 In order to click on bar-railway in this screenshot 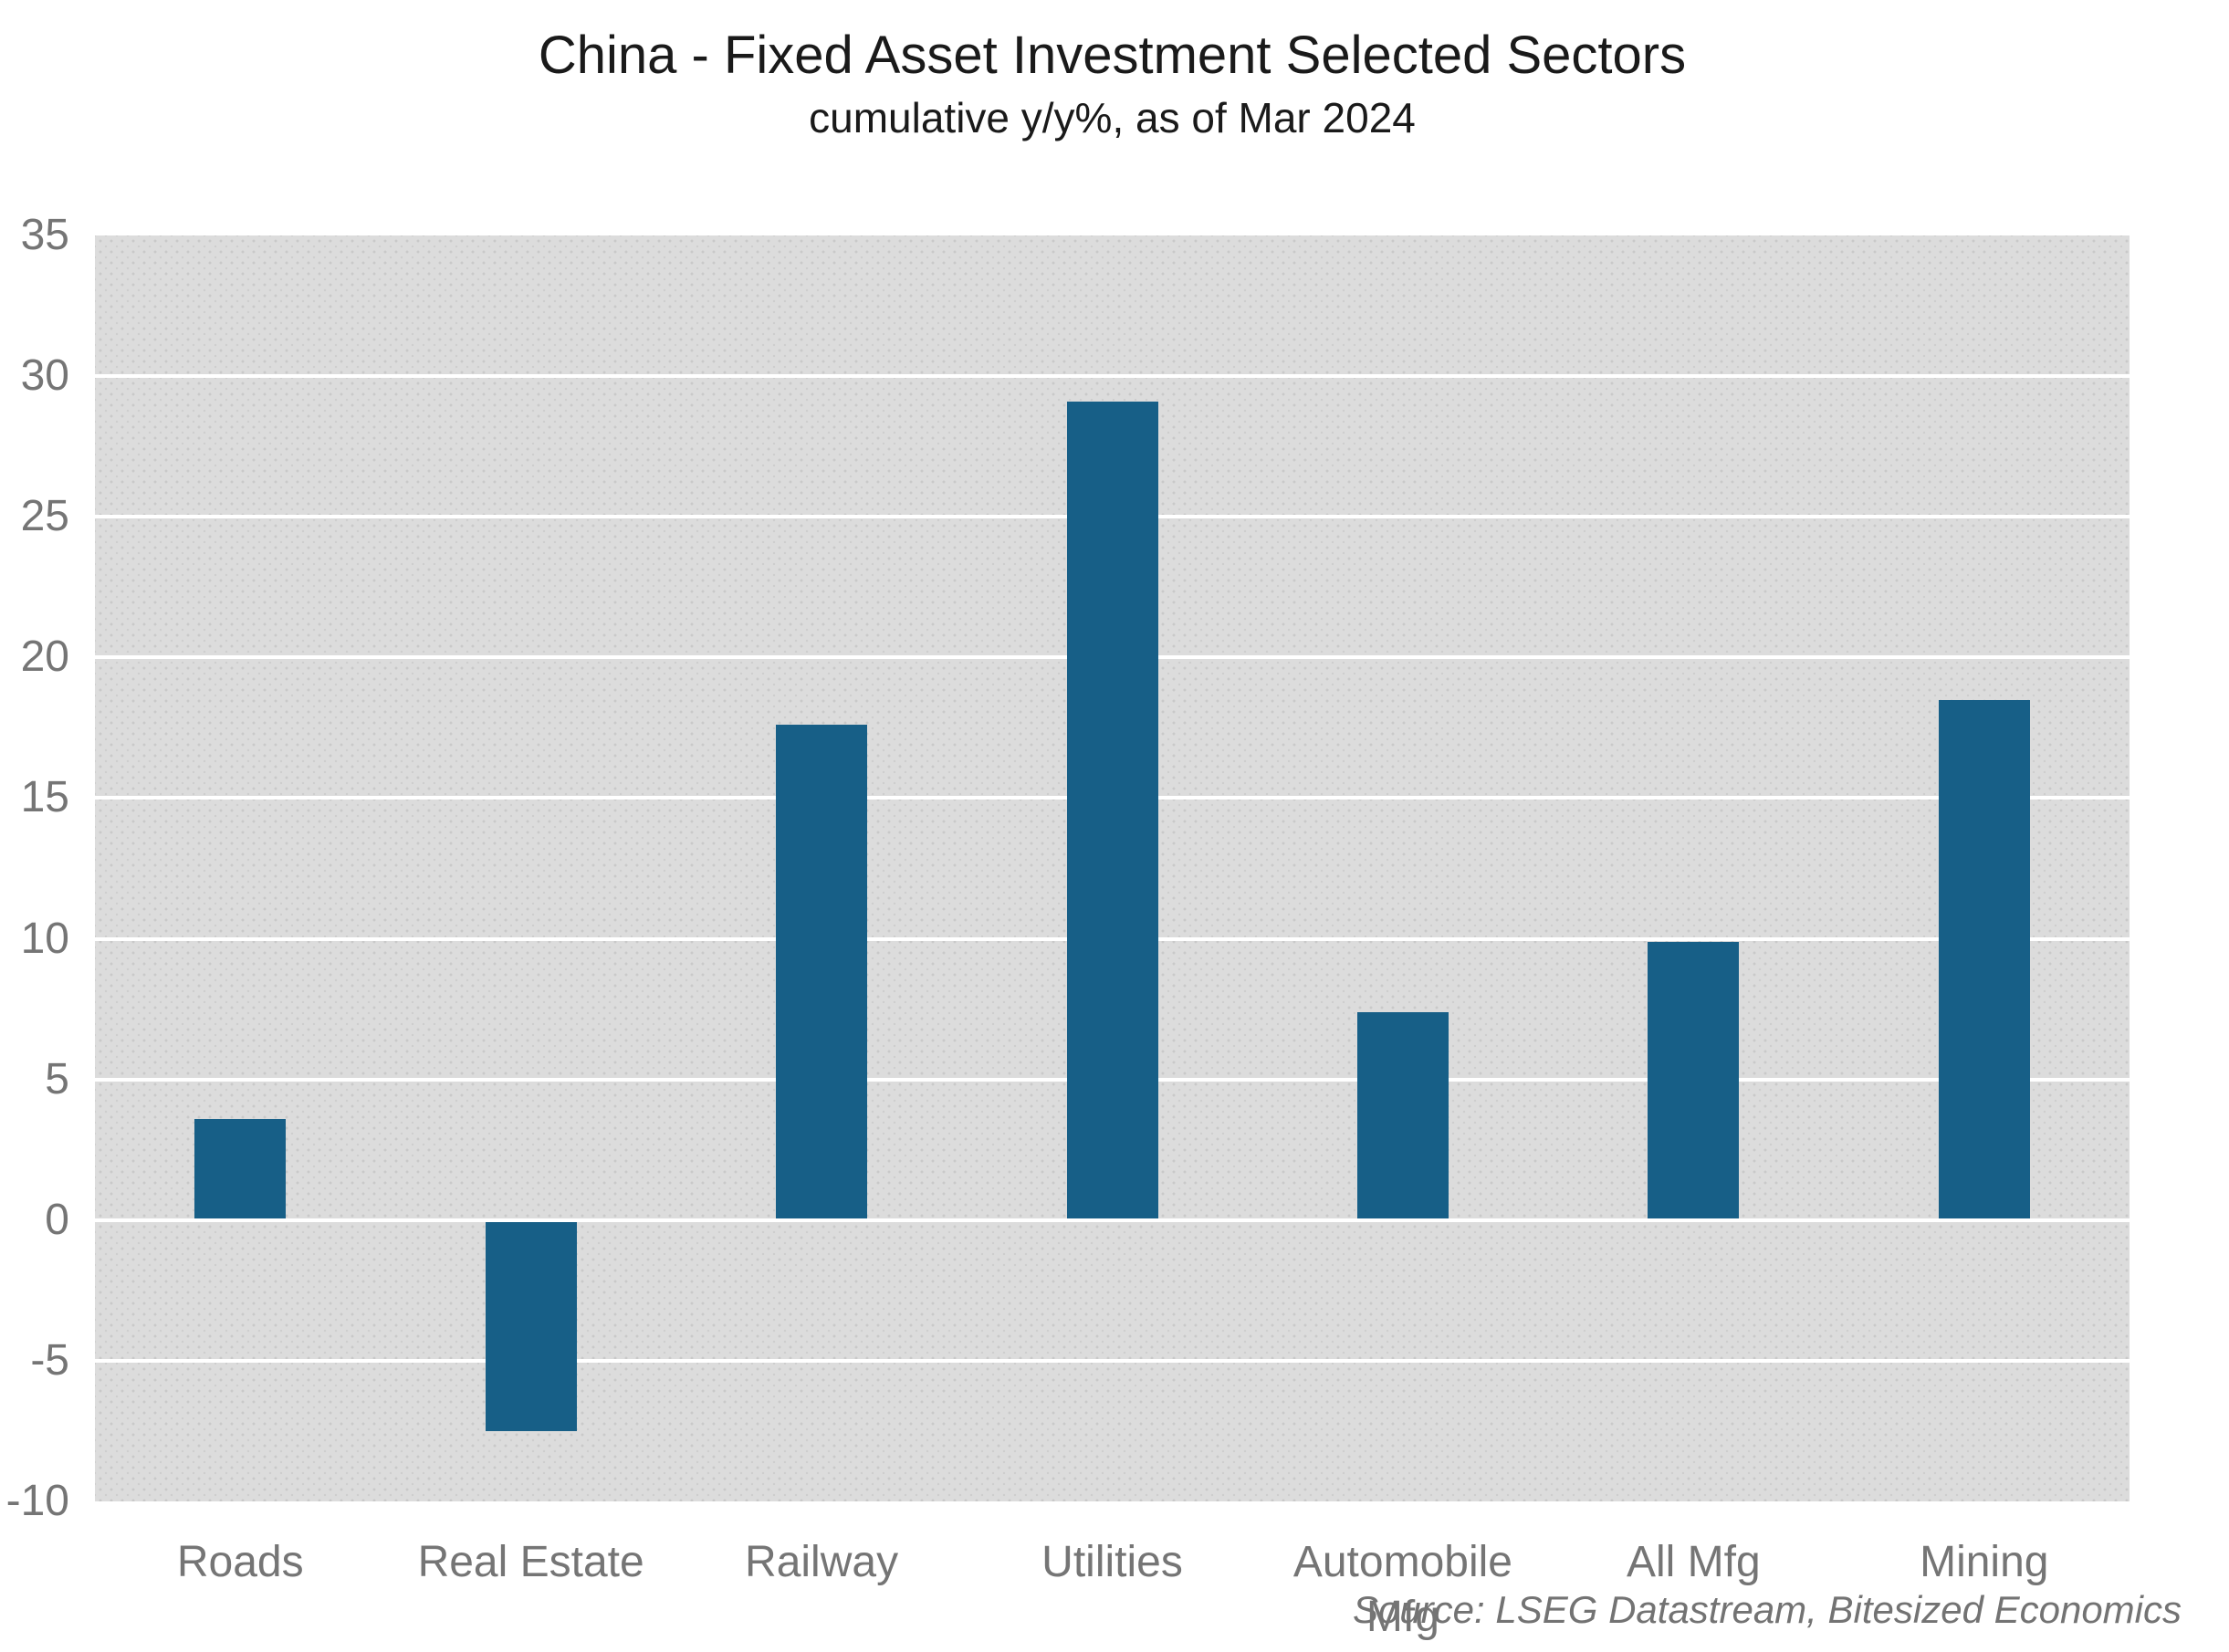, I will do `click(822, 972)`.